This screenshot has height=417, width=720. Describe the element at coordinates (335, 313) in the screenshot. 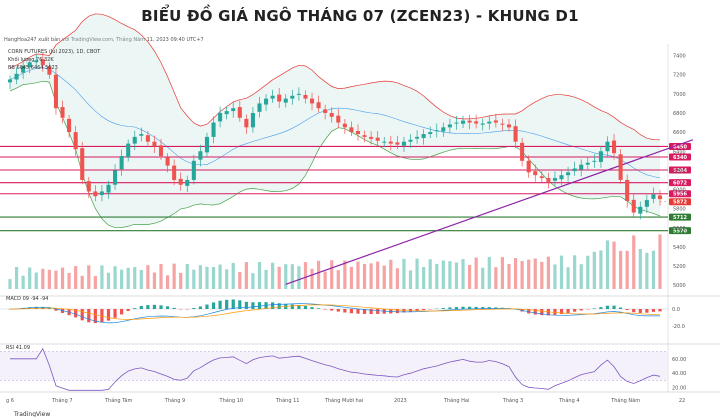

I see `macd-line` at that location.